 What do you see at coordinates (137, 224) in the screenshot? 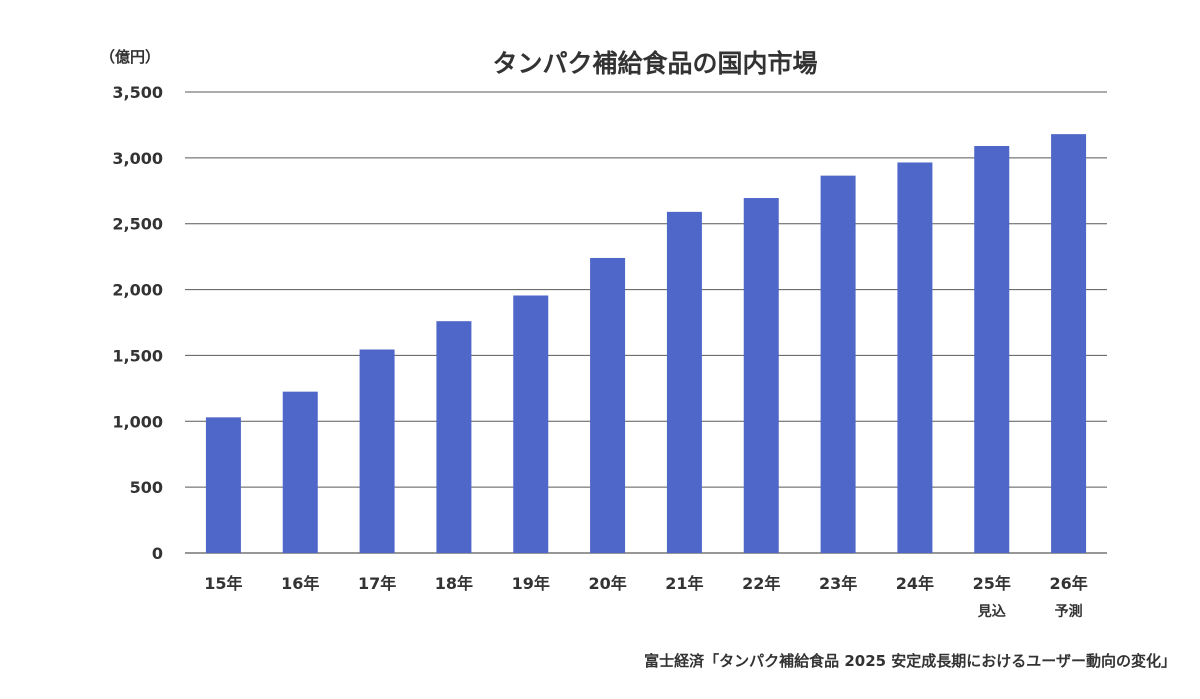
I see `y-tick-label: 2,500` at bounding box center [137, 224].